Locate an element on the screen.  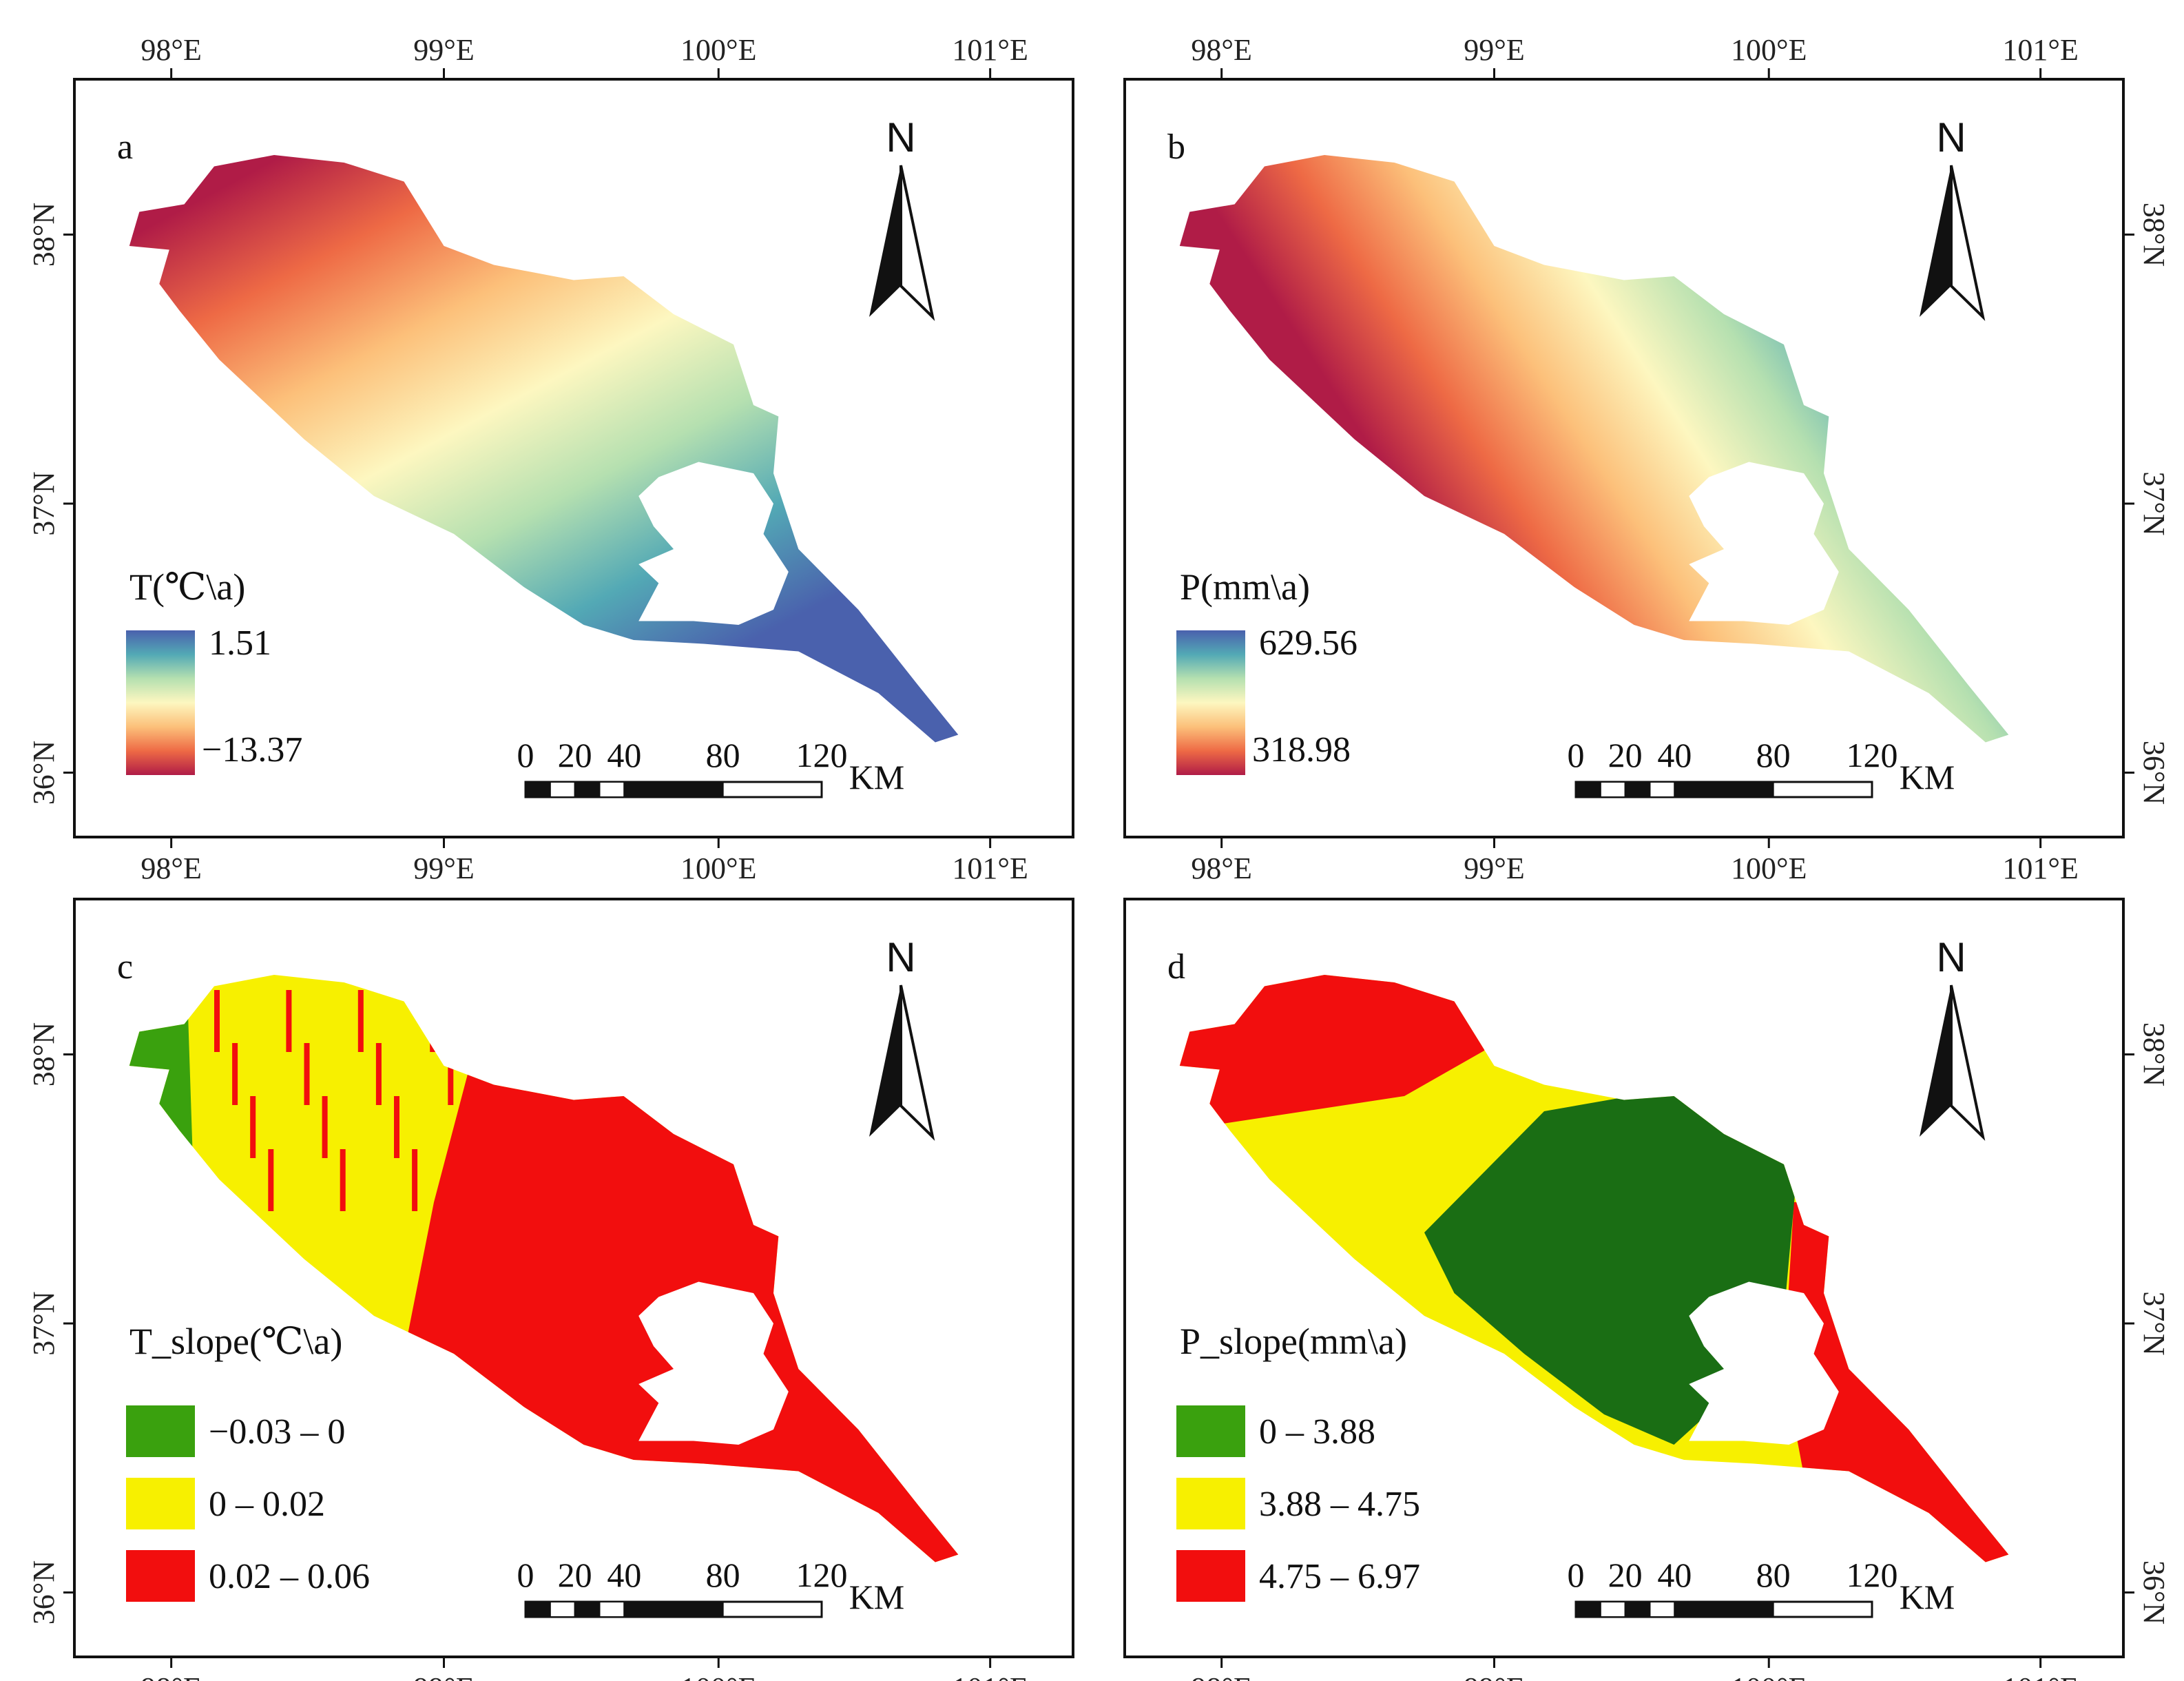
legend-max: 1.51 is located at coordinates (240, 643).